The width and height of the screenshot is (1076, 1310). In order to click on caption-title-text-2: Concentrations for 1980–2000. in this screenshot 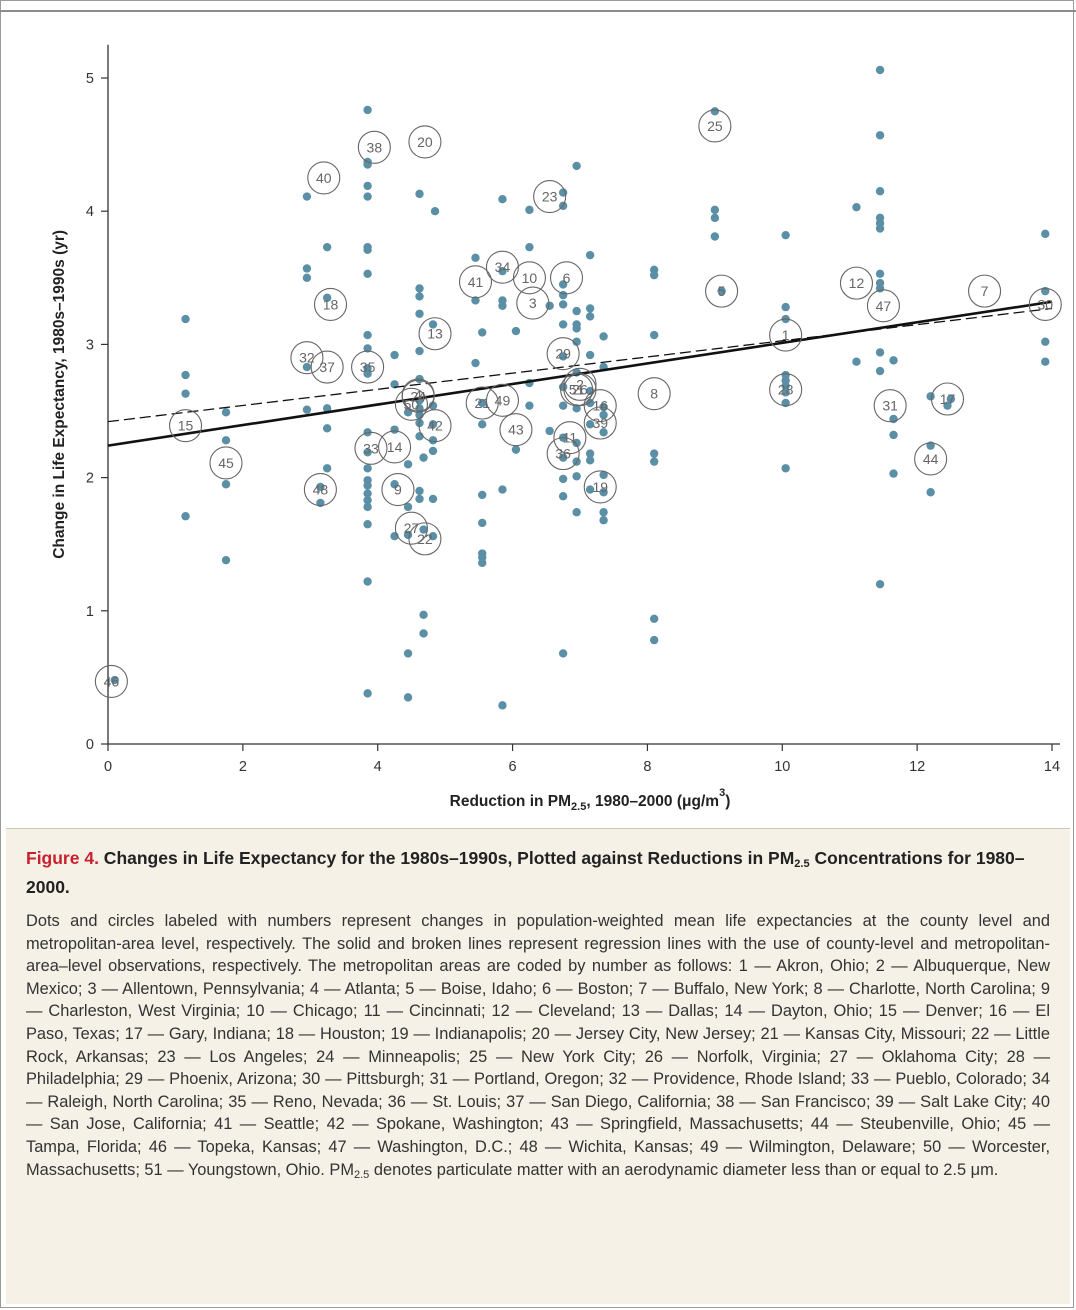, I will do `click(525, 872)`.